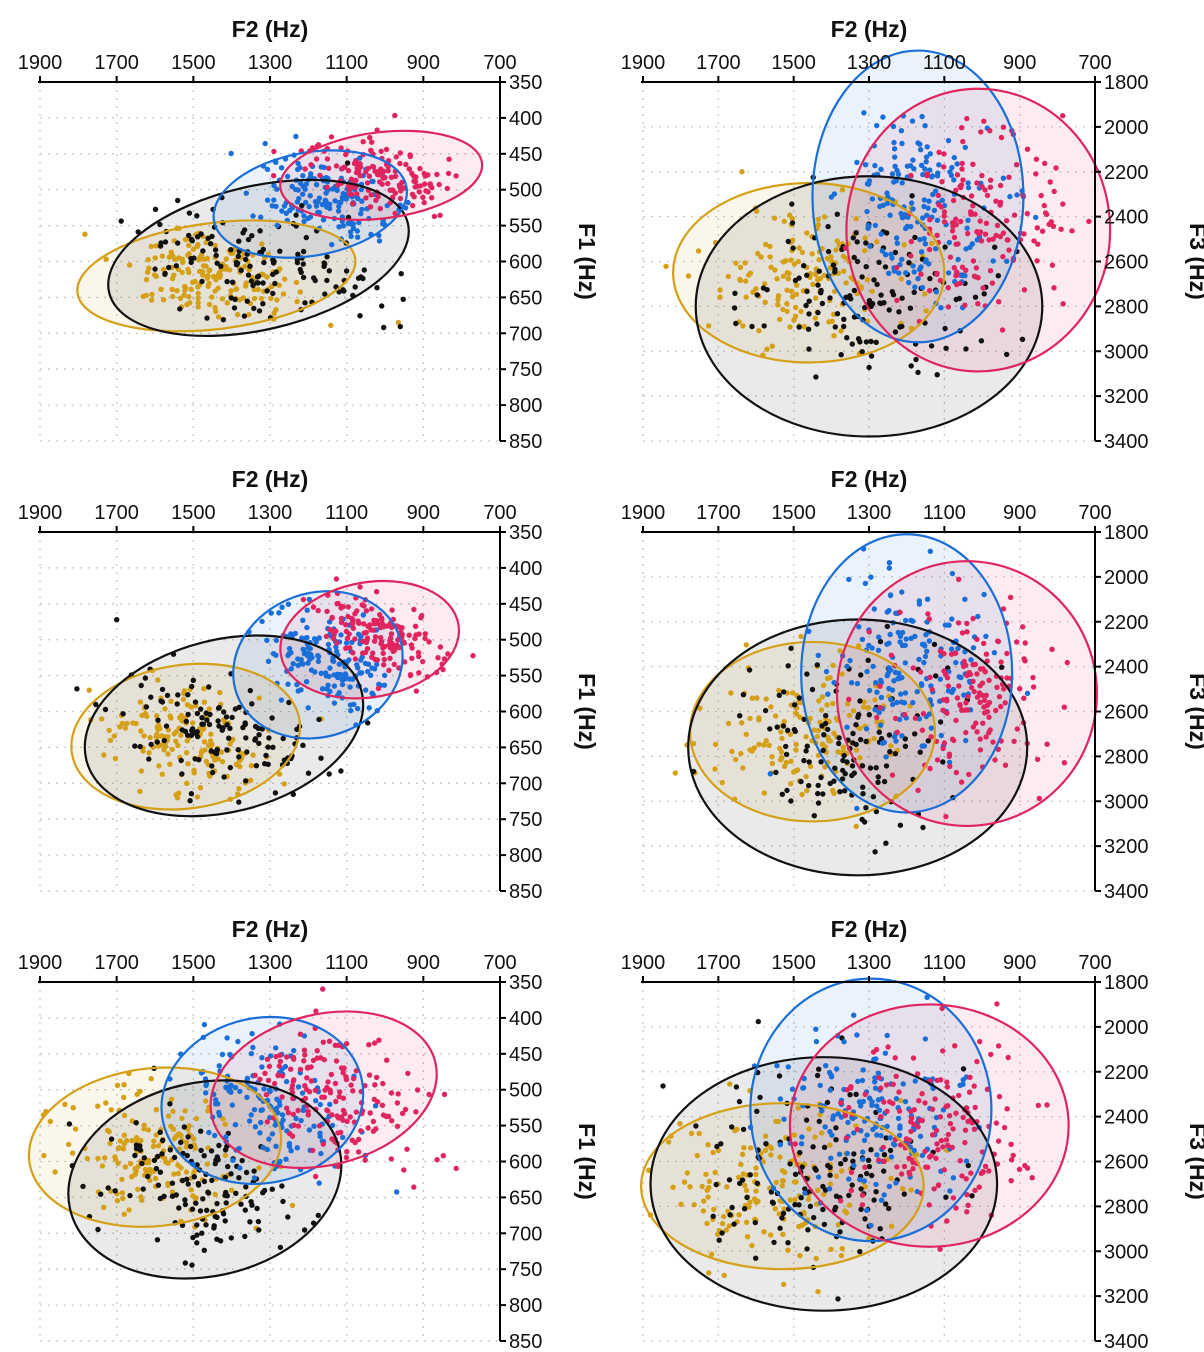  Describe the element at coordinates (525, 820) in the screenshot. I see `y-tick-label: 750` at that location.